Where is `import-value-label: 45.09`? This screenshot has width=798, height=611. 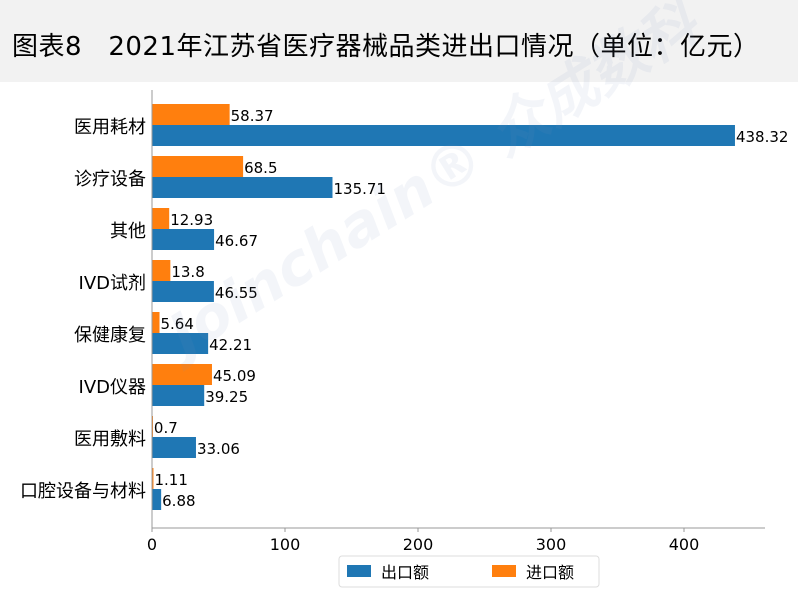 import-value-label: 45.09 is located at coordinates (234, 376).